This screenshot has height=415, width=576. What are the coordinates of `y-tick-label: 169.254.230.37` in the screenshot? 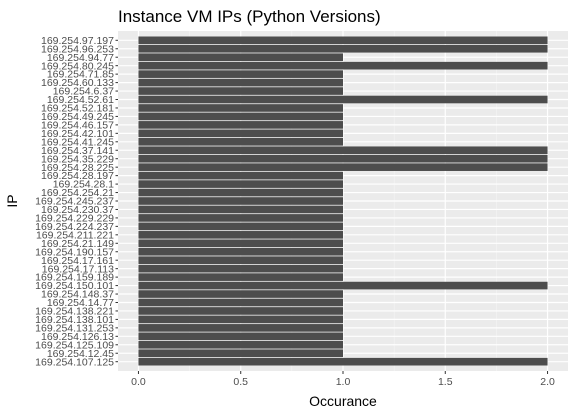 It's located at (77, 210).